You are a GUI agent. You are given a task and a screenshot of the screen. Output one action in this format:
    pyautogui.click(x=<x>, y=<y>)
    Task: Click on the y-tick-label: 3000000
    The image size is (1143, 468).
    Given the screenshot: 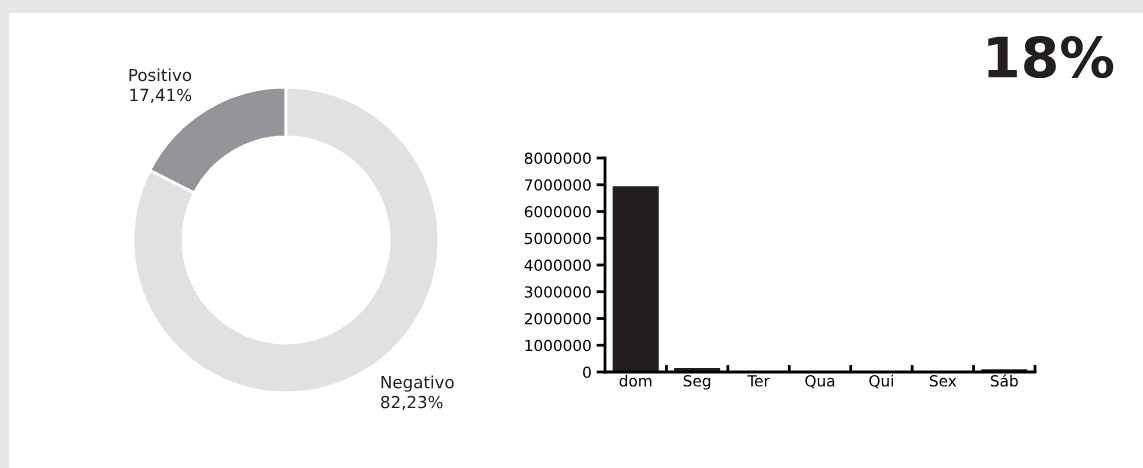 What is the action you would take?
    pyautogui.click(x=557, y=292)
    